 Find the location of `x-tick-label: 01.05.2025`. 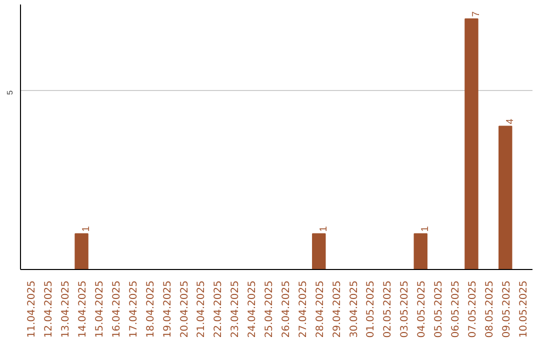

x-tick-label: 01.05.2025 is located at coordinates (371, 309).